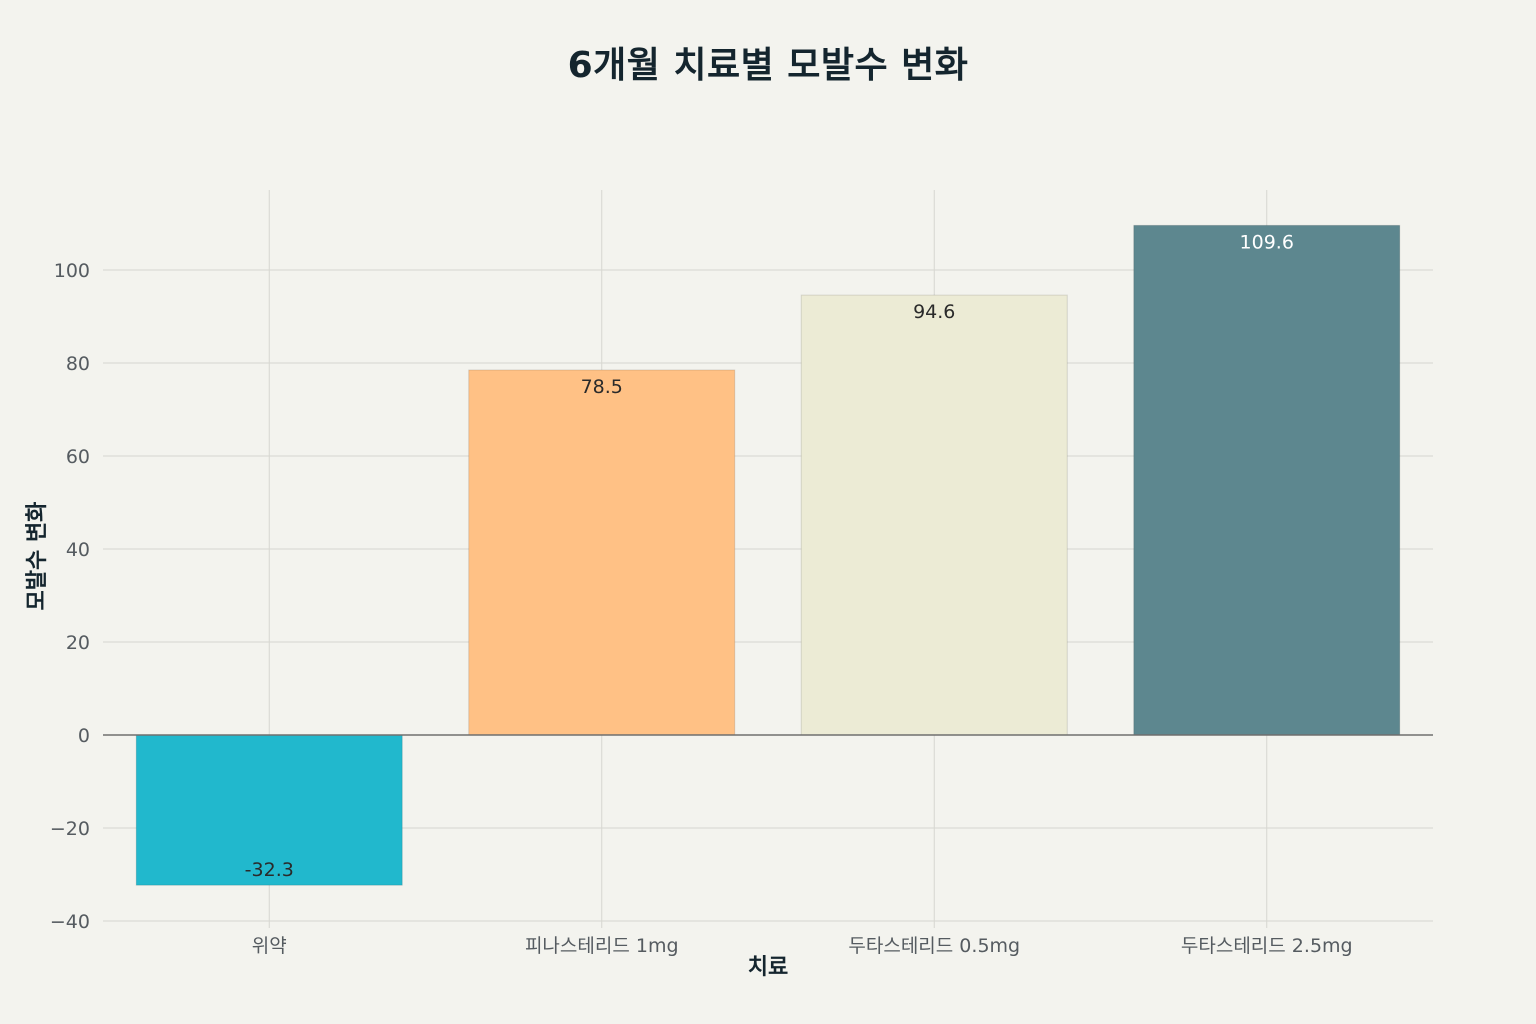  I want to click on x-tick-label: 두타스테리드 2.5mg, so click(1267, 946).